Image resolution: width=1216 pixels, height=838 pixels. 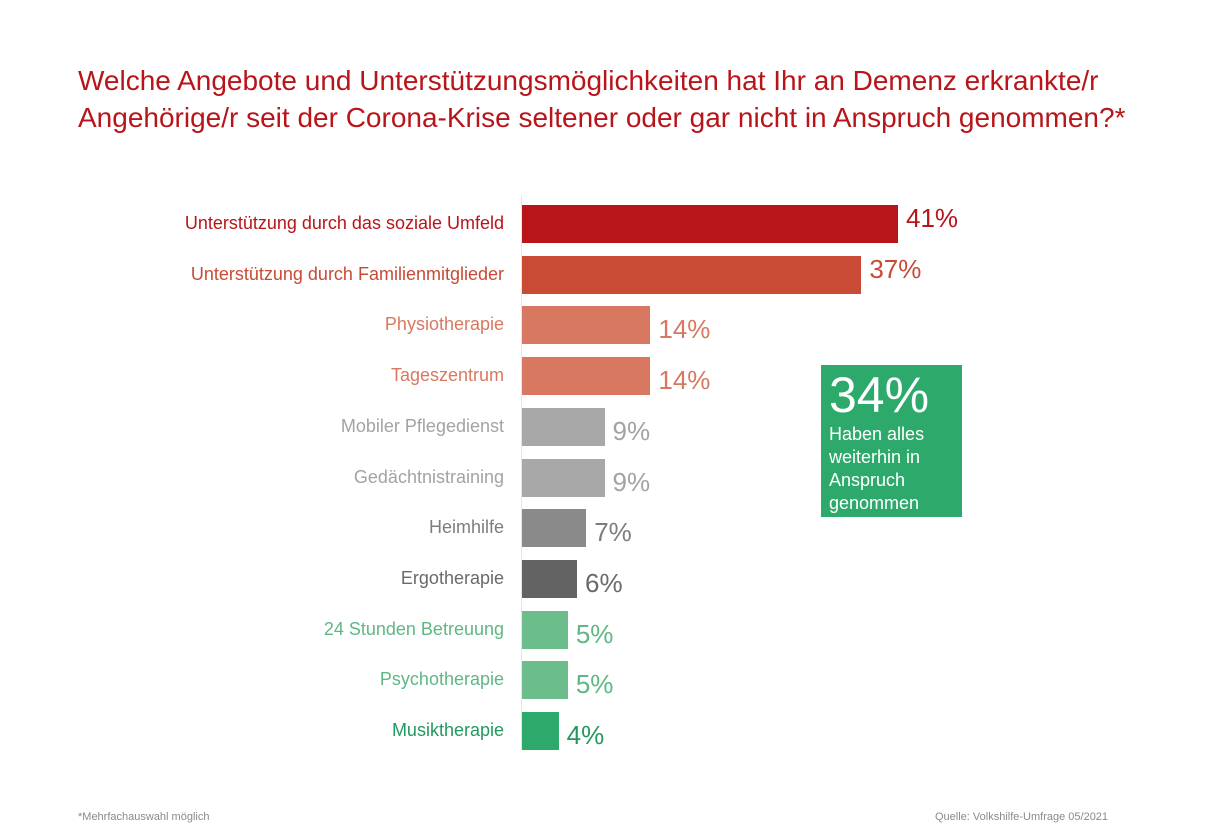 I want to click on value-label: 6%, so click(x=604, y=582).